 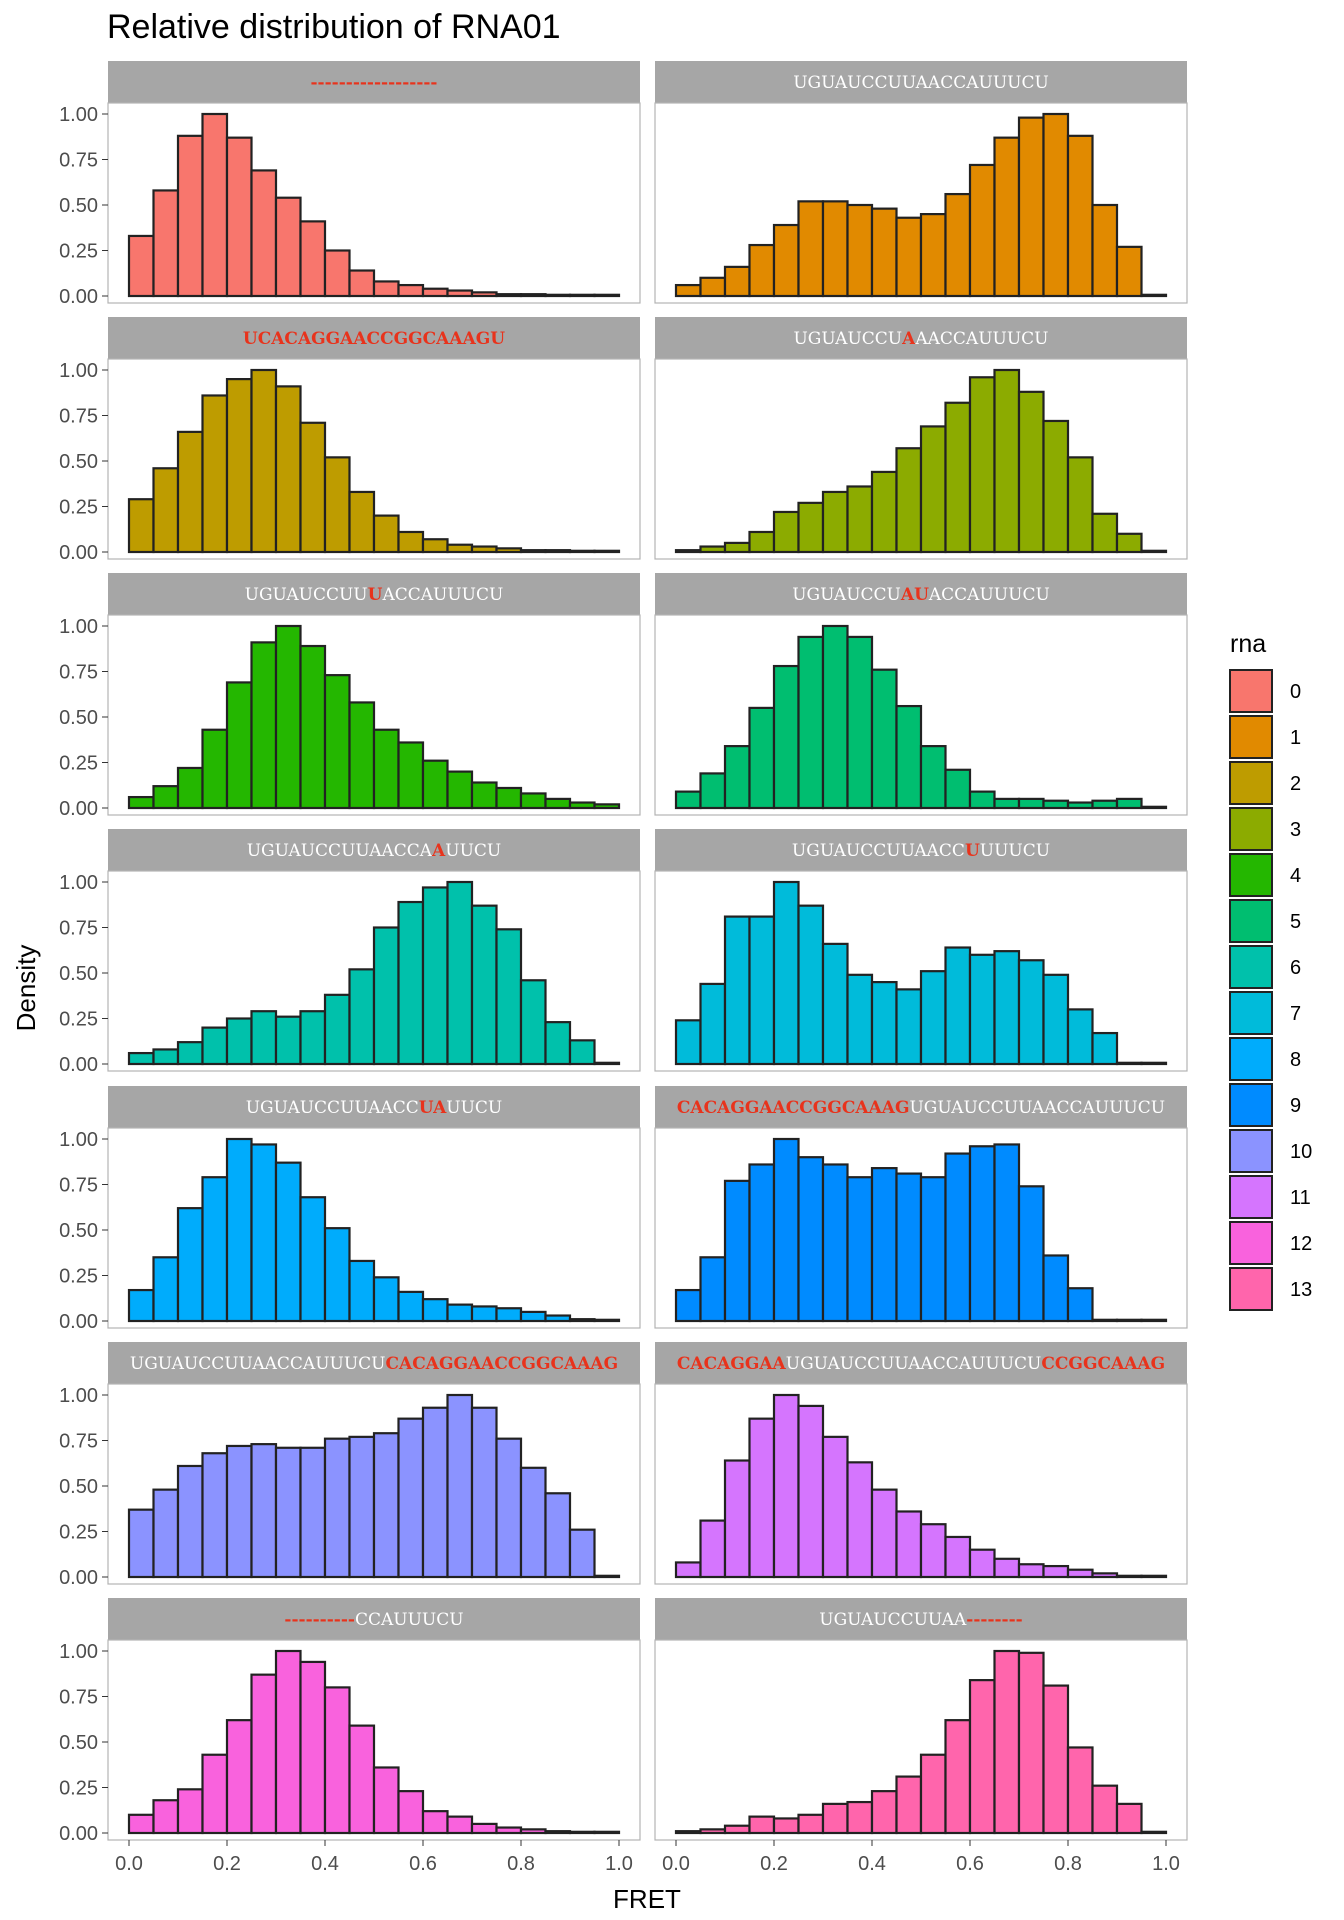 I want to click on legend-title: rna, so click(x=1248, y=644).